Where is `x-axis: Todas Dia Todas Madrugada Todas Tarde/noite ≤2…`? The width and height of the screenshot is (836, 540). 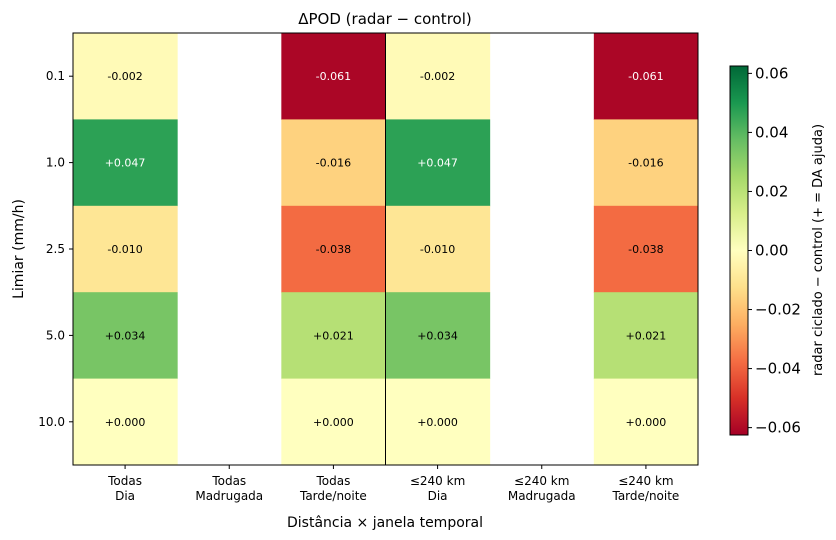
x-axis: Todas Dia Todas Madrugada Todas Tarde/noite ≤2… is located at coordinates (393, 484).